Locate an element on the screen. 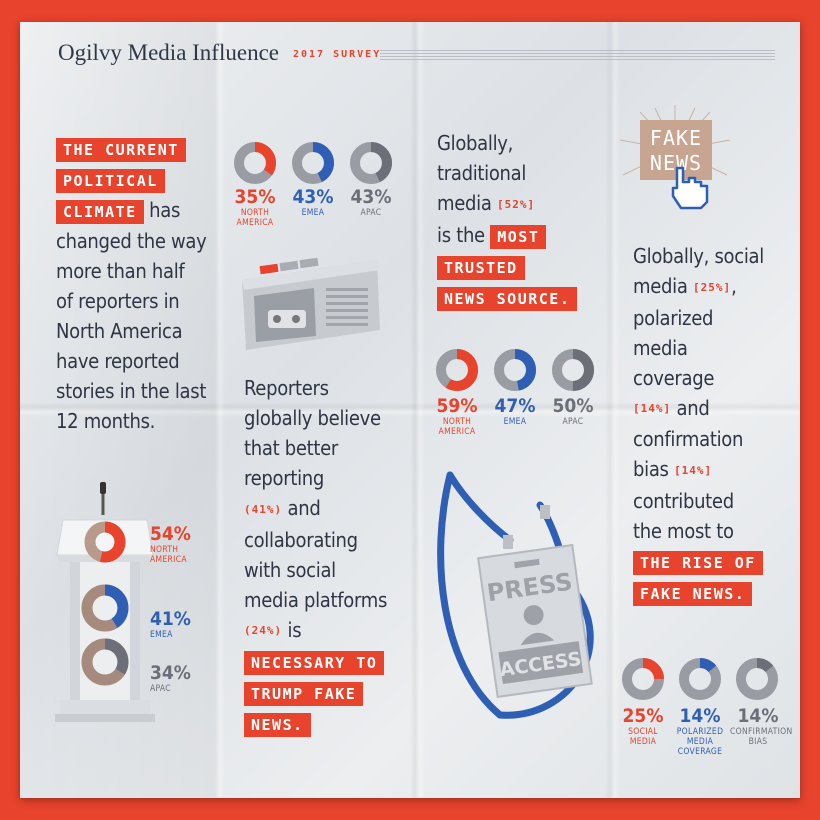 The image size is (820, 820). donut-slice-social-media is located at coordinates (643, 679).